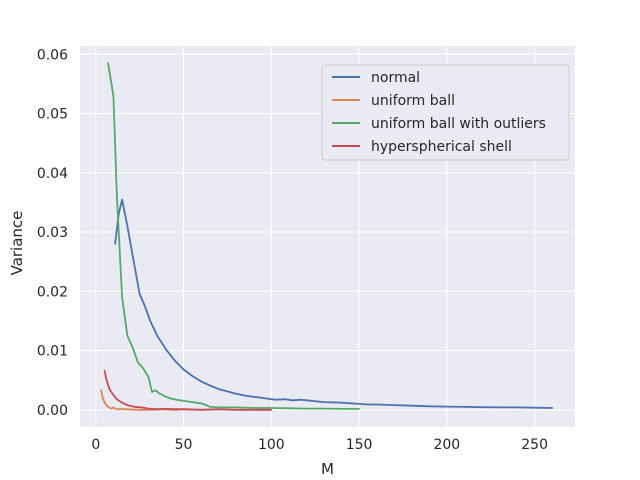  What do you see at coordinates (184, 445) in the screenshot?
I see `x-tick-label: 50` at bounding box center [184, 445].